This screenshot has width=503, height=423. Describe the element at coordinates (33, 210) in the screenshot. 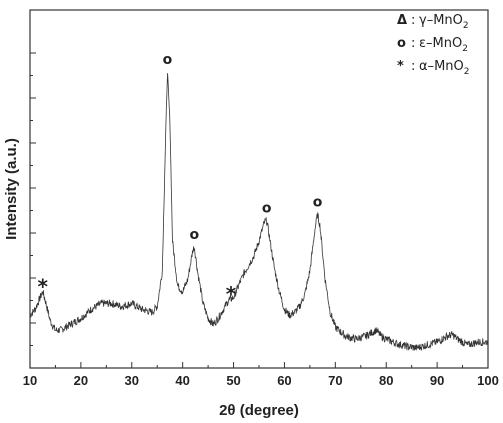

I see `y-axis-ticks` at that location.